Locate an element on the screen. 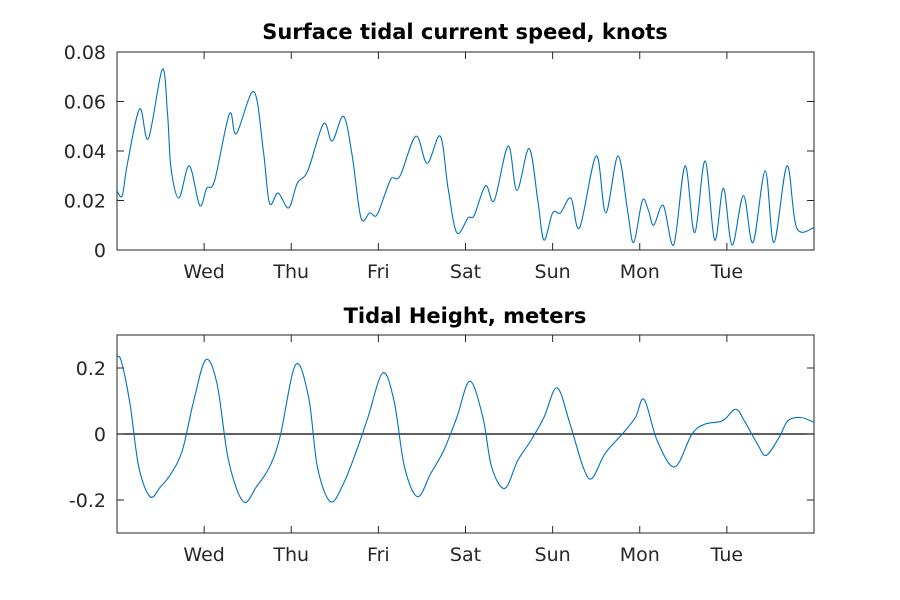 The height and width of the screenshot is (600, 900). tidal-height-x-tick-label: Fri is located at coordinates (378, 555).